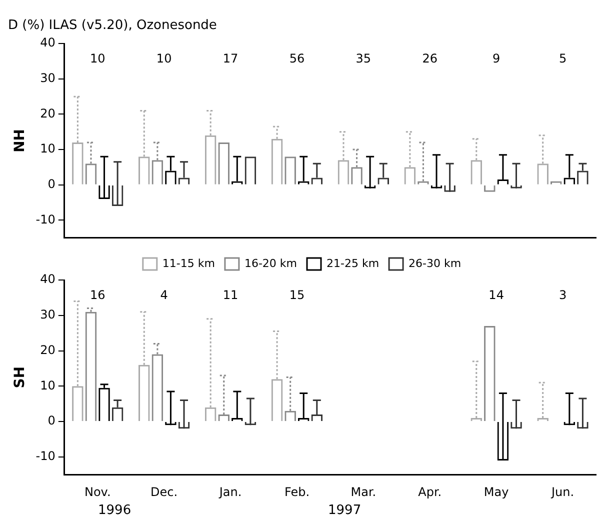 Image resolution: width=614 pixels, height=531 pixels. What do you see at coordinates (297, 59) in the screenshot?
I see `annotation: 56` at bounding box center [297, 59].